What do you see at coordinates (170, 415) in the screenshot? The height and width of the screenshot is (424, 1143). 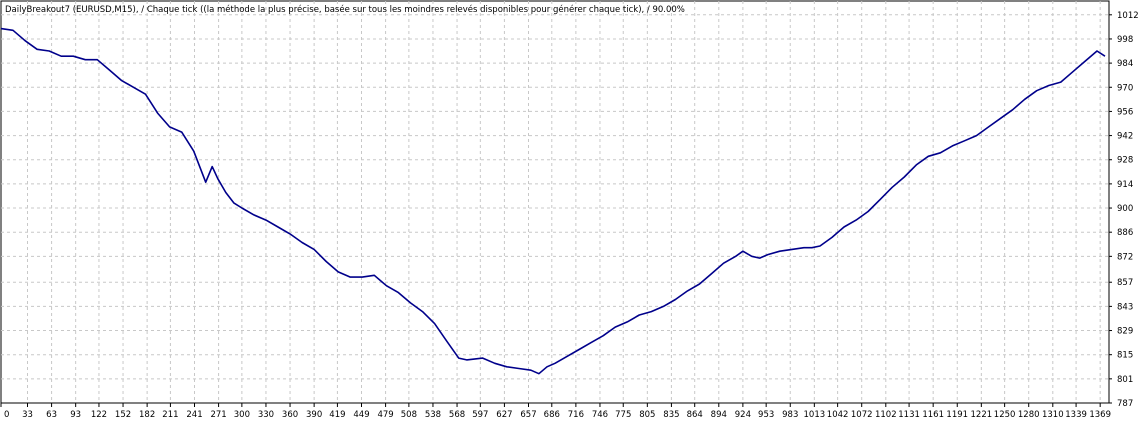 I see `x-tick-label: 211` at bounding box center [170, 415].